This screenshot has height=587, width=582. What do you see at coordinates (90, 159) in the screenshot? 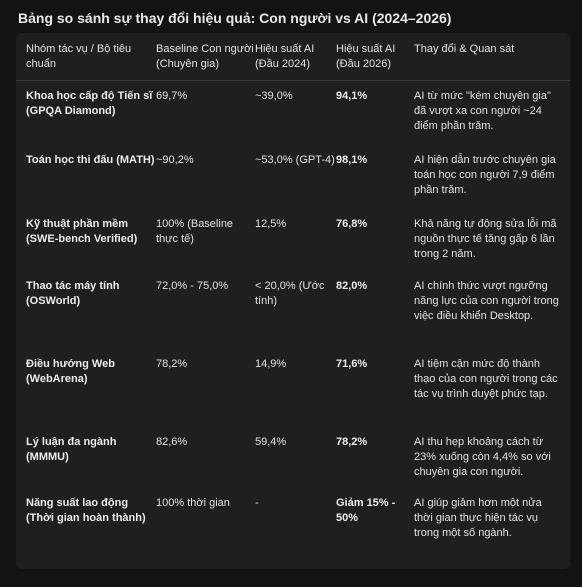
I see `task-cell: Toán học thi đấu (MATH)` at bounding box center [90, 159].